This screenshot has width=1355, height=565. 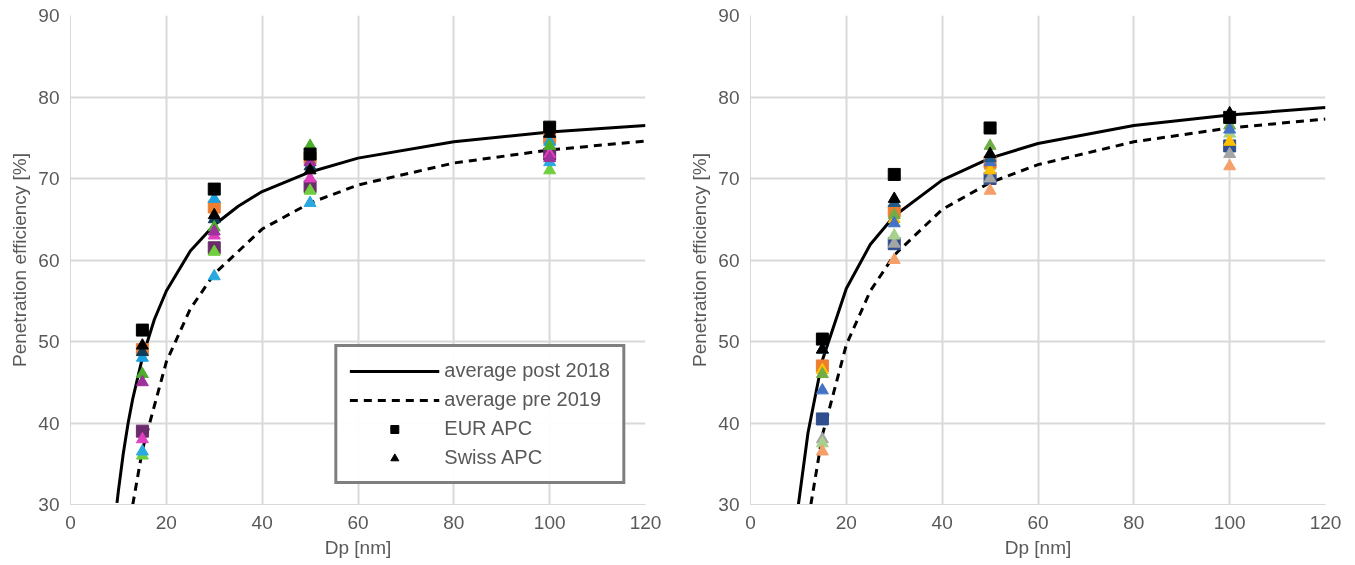 I want to click on legend-label: EUR APC, so click(x=488, y=428).